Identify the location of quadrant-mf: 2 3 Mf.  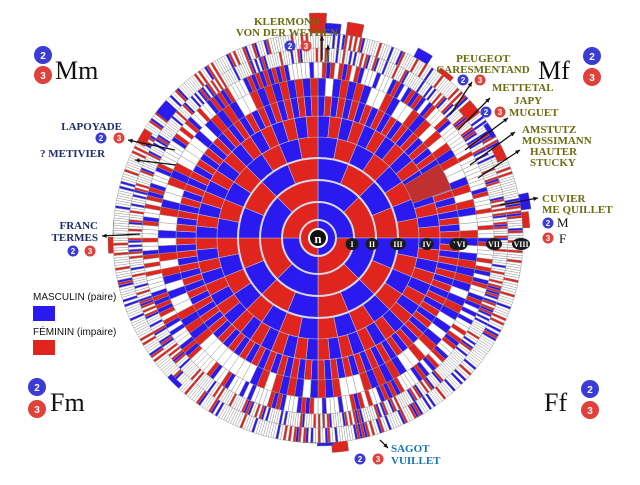
(569, 66).